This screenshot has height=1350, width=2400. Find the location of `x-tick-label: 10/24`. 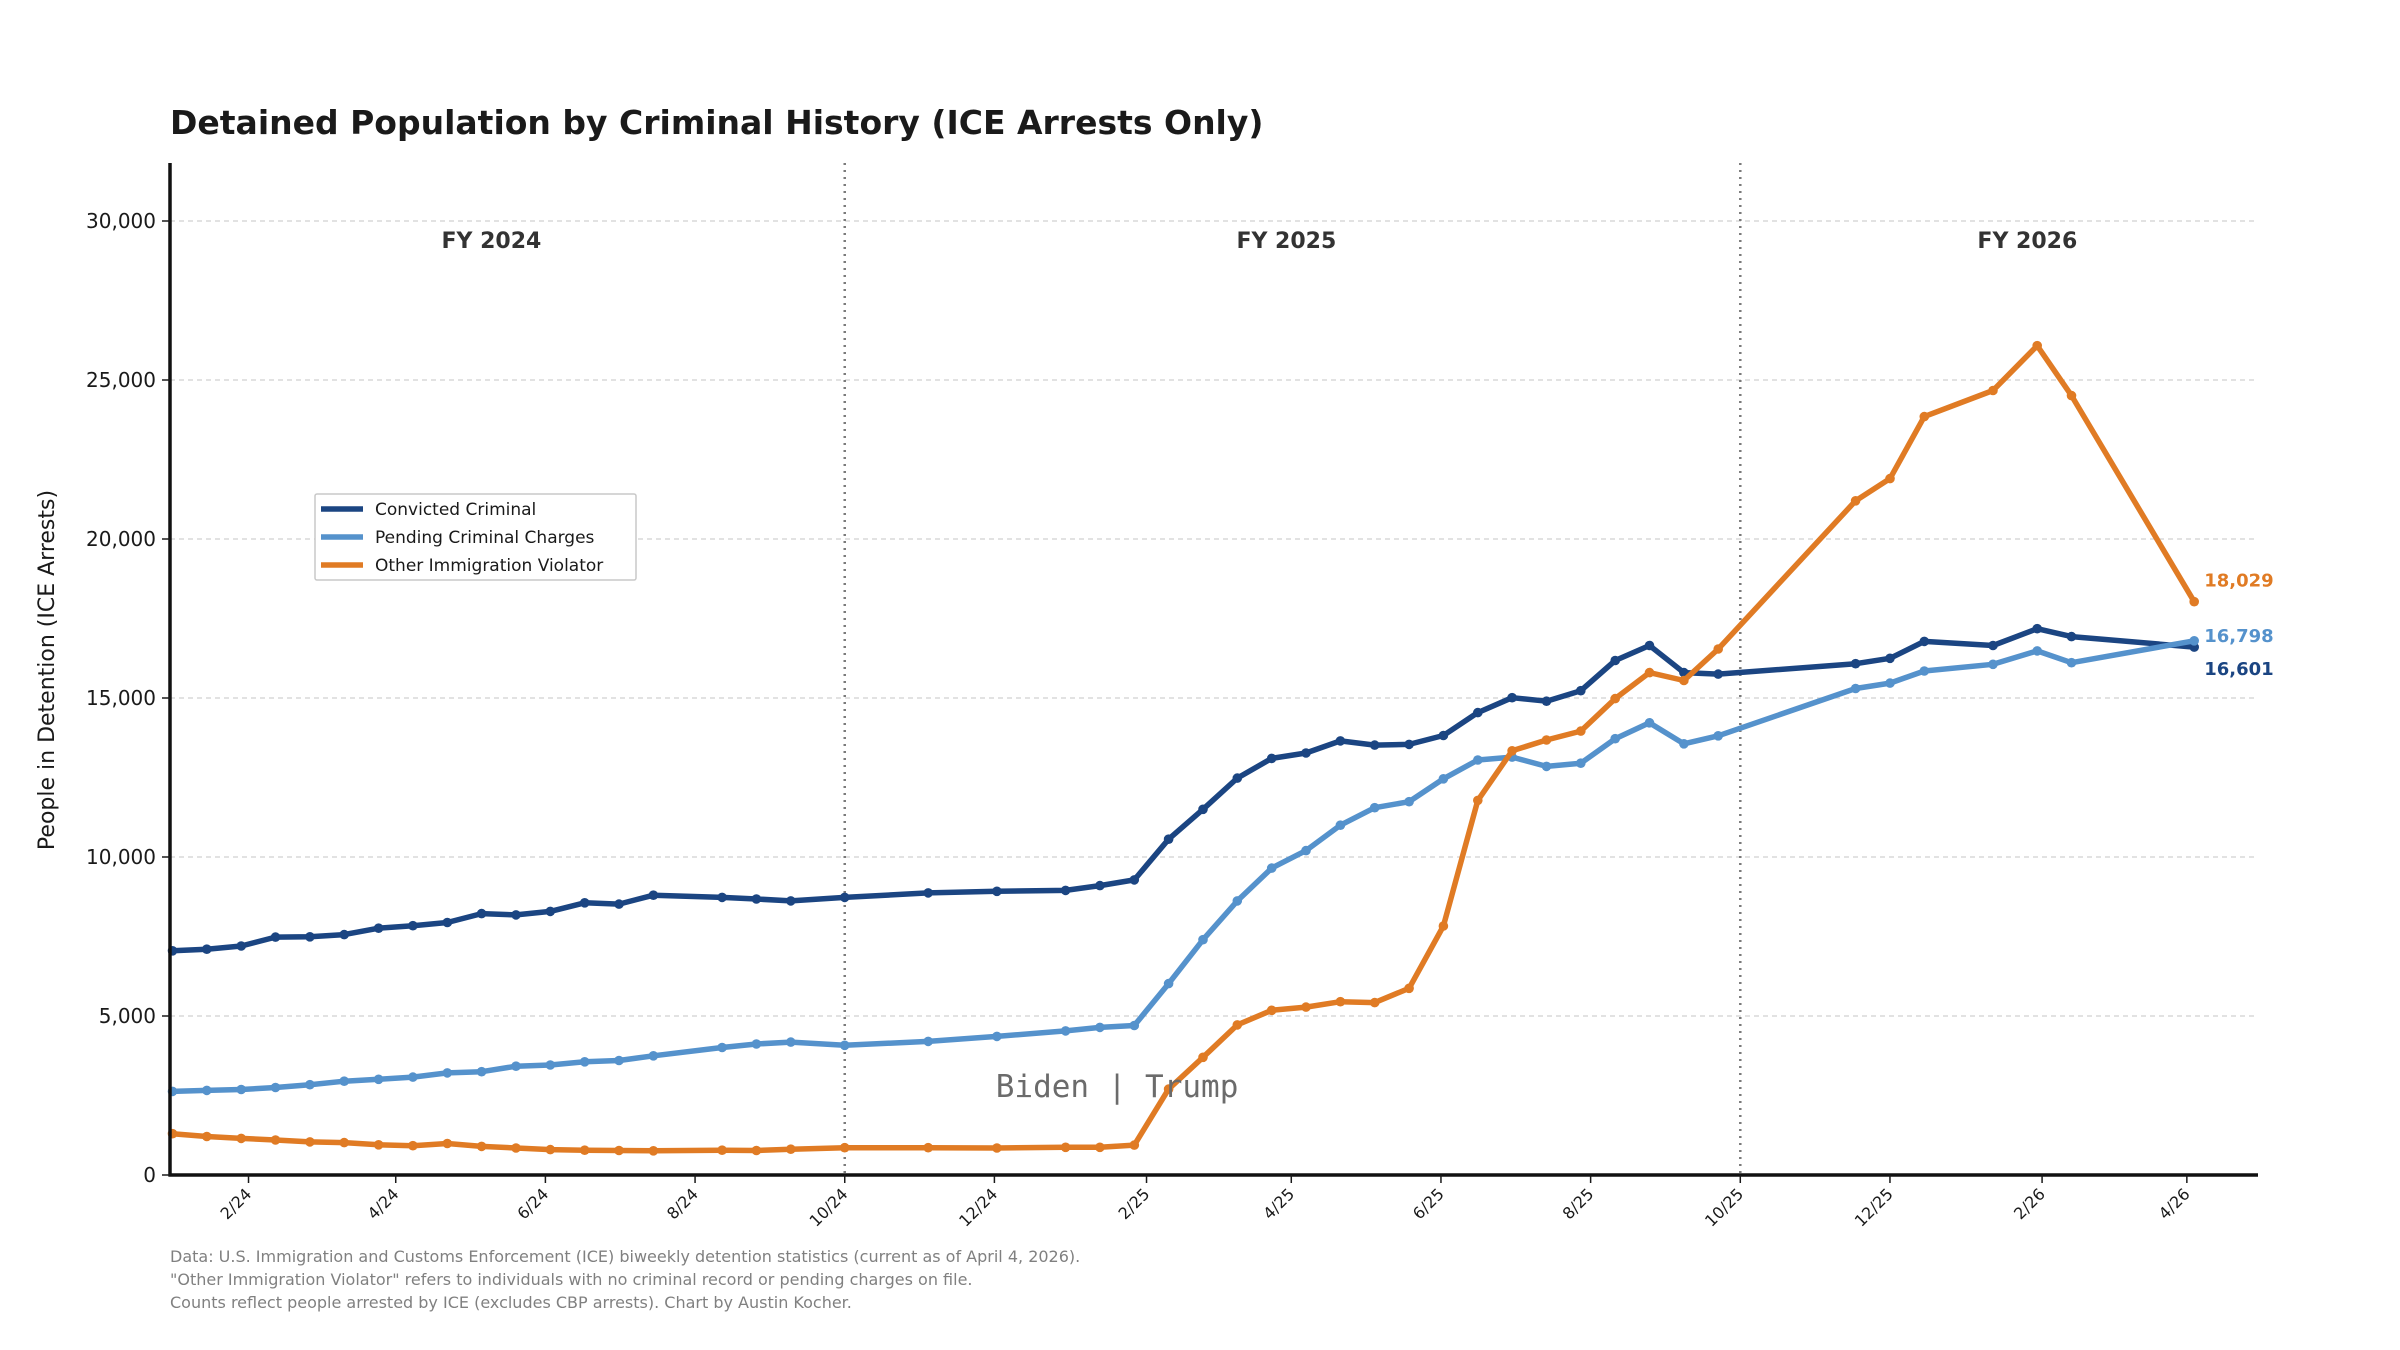

x-tick-label: 10/24 is located at coordinates (829, 1207).